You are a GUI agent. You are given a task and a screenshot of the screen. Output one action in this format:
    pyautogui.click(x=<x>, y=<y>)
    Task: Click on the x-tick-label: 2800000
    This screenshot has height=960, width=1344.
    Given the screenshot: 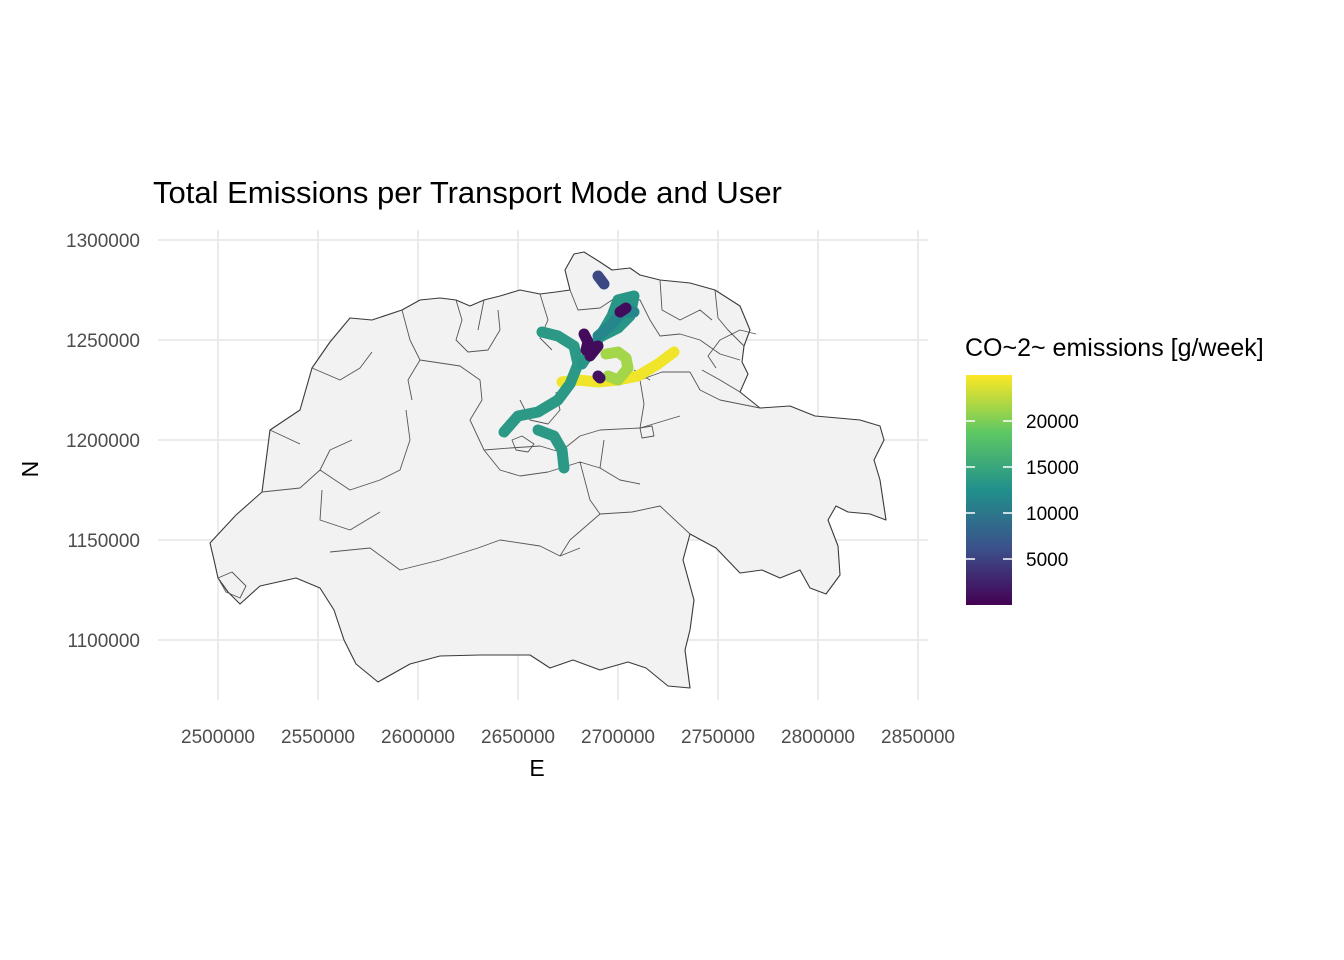 What is the action you would take?
    pyautogui.click(x=818, y=737)
    